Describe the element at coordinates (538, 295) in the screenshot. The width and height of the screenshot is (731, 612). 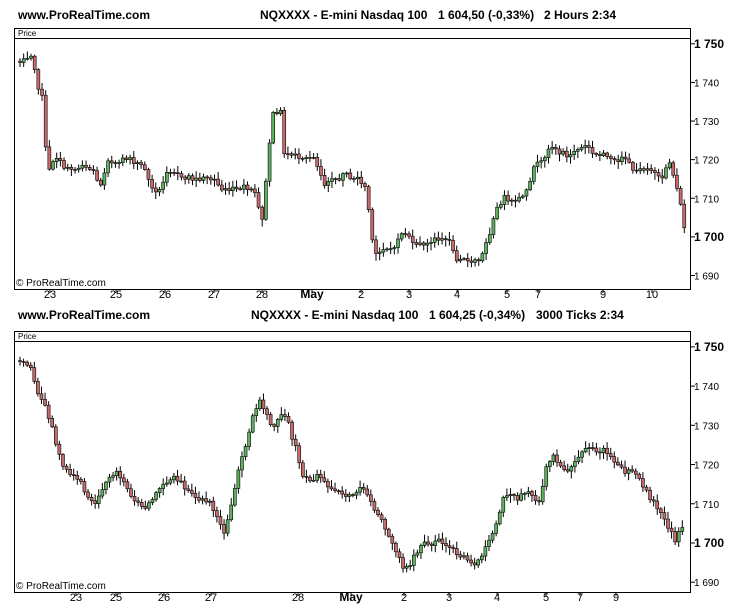
I see `x-tick-label: 7` at that location.